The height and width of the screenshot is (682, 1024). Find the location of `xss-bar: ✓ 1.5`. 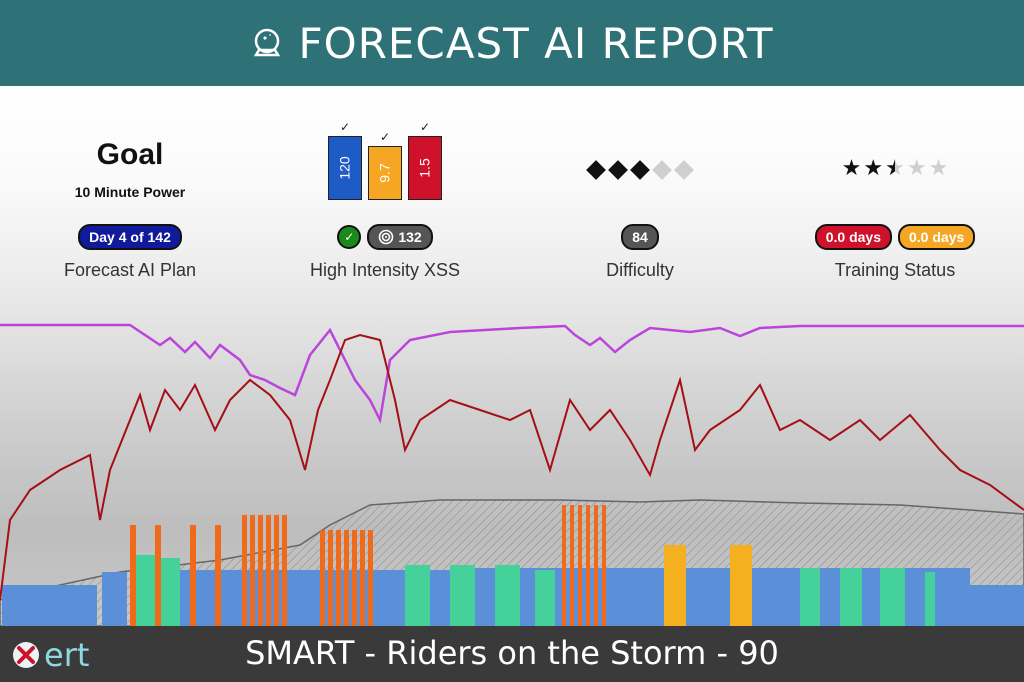

xss-bar: ✓ 1.5 is located at coordinates (425, 160).